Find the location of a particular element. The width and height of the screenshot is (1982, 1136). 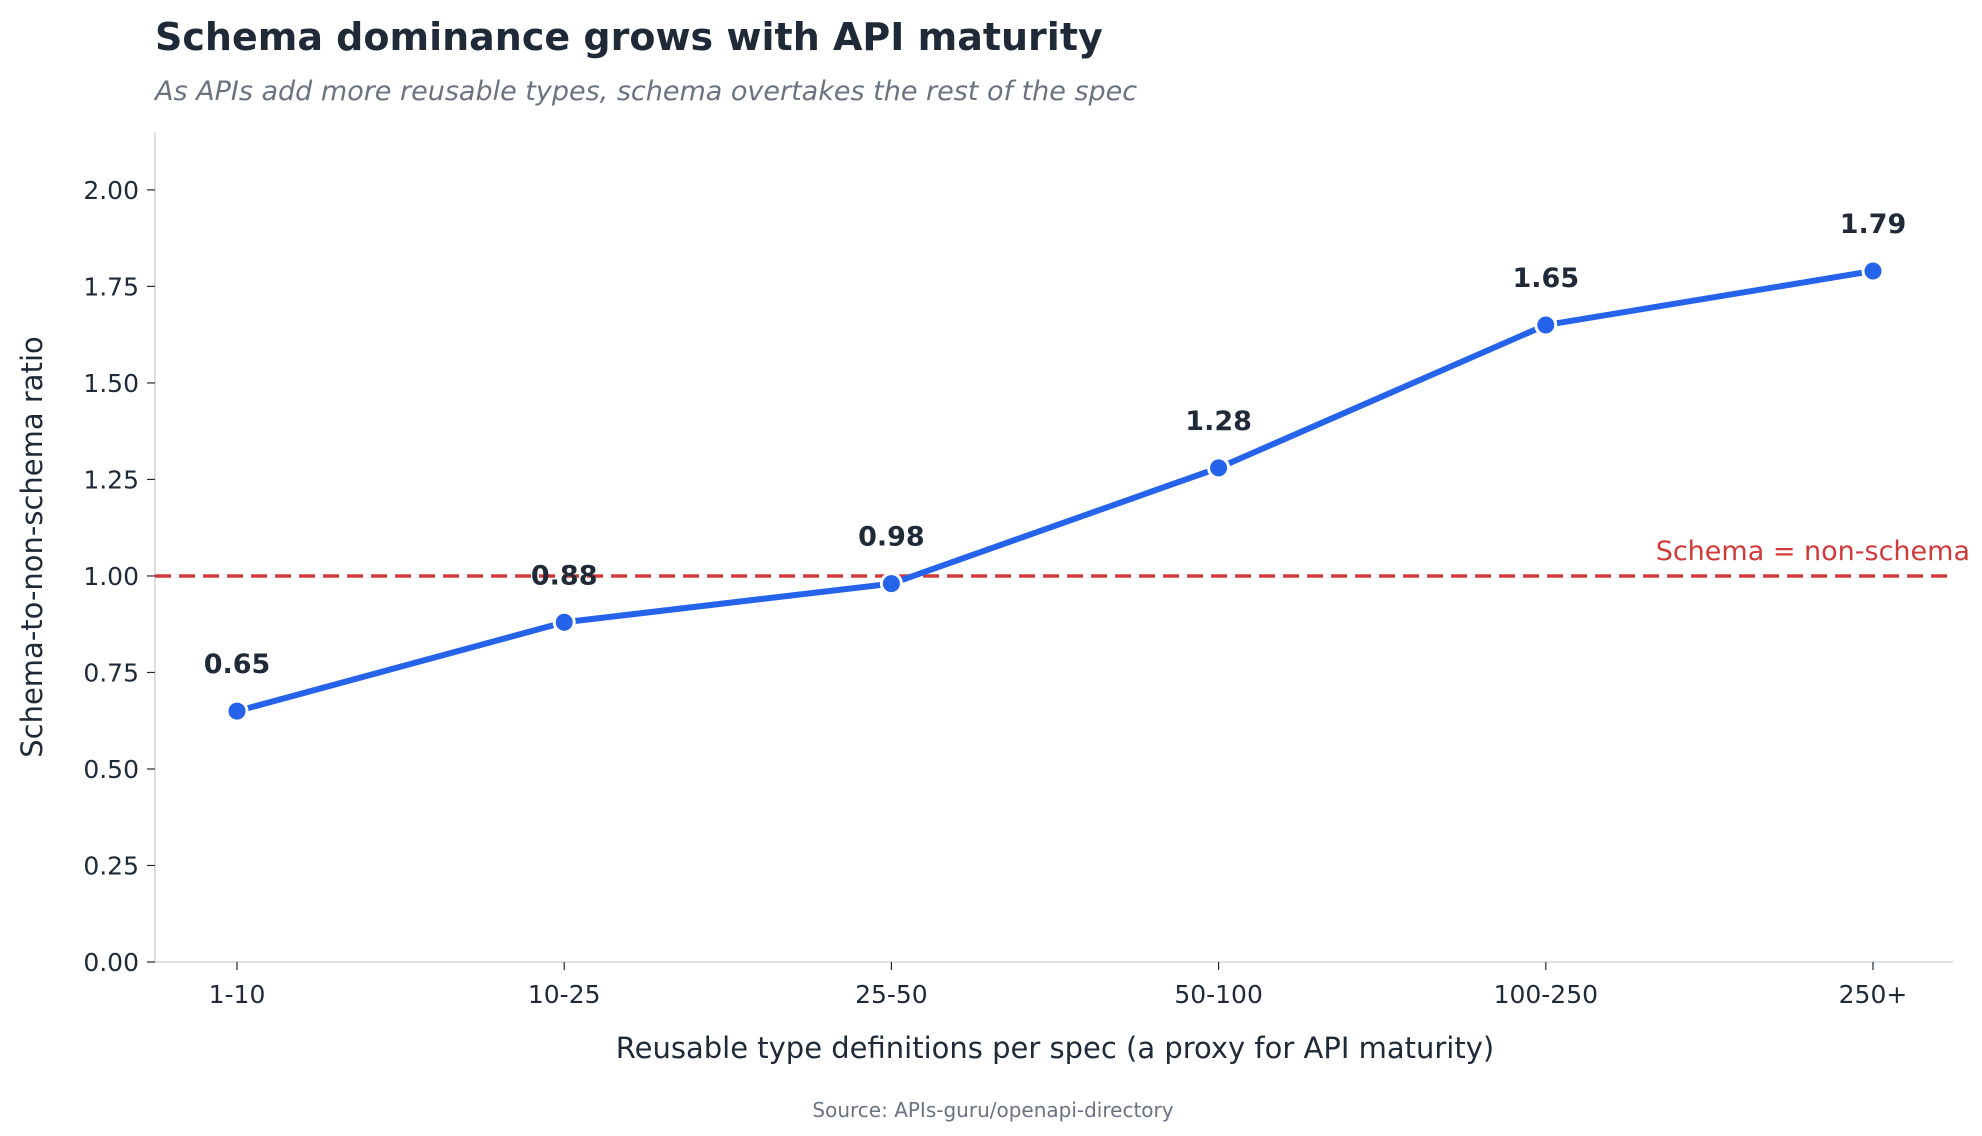

y-tick-label: 0.25 is located at coordinates (111, 865).